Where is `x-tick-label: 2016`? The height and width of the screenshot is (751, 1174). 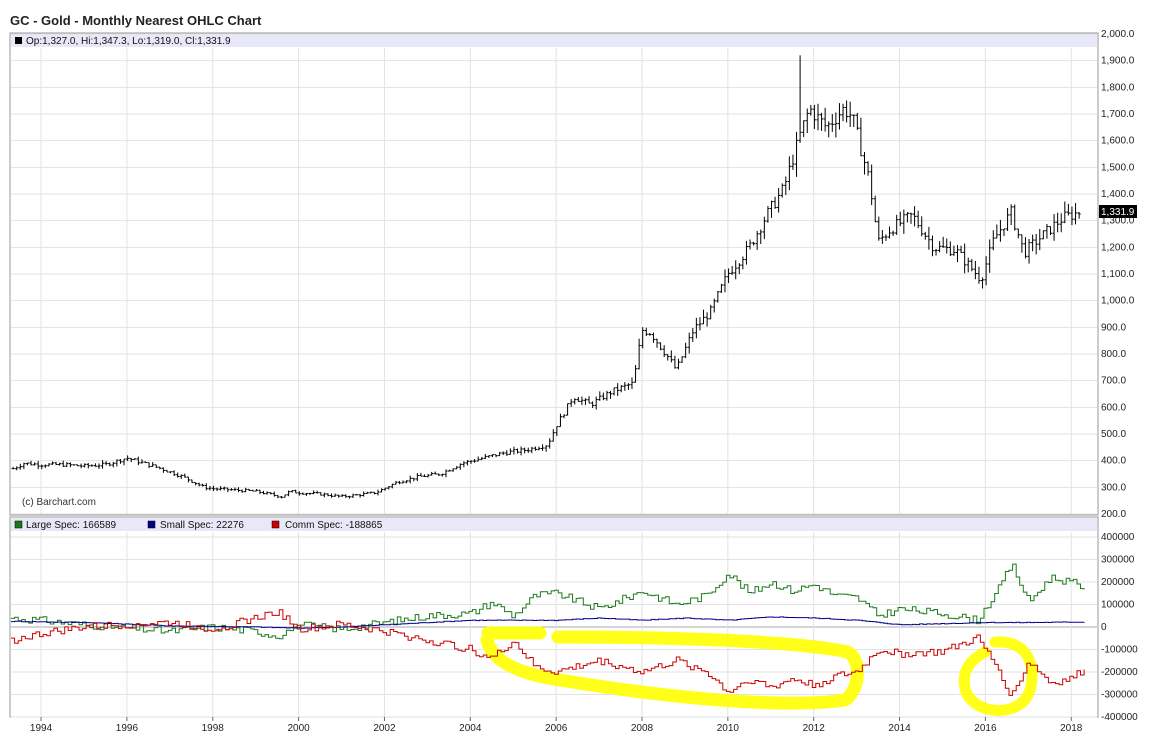
x-tick-label: 2016 is located at coordinates (985, 728).